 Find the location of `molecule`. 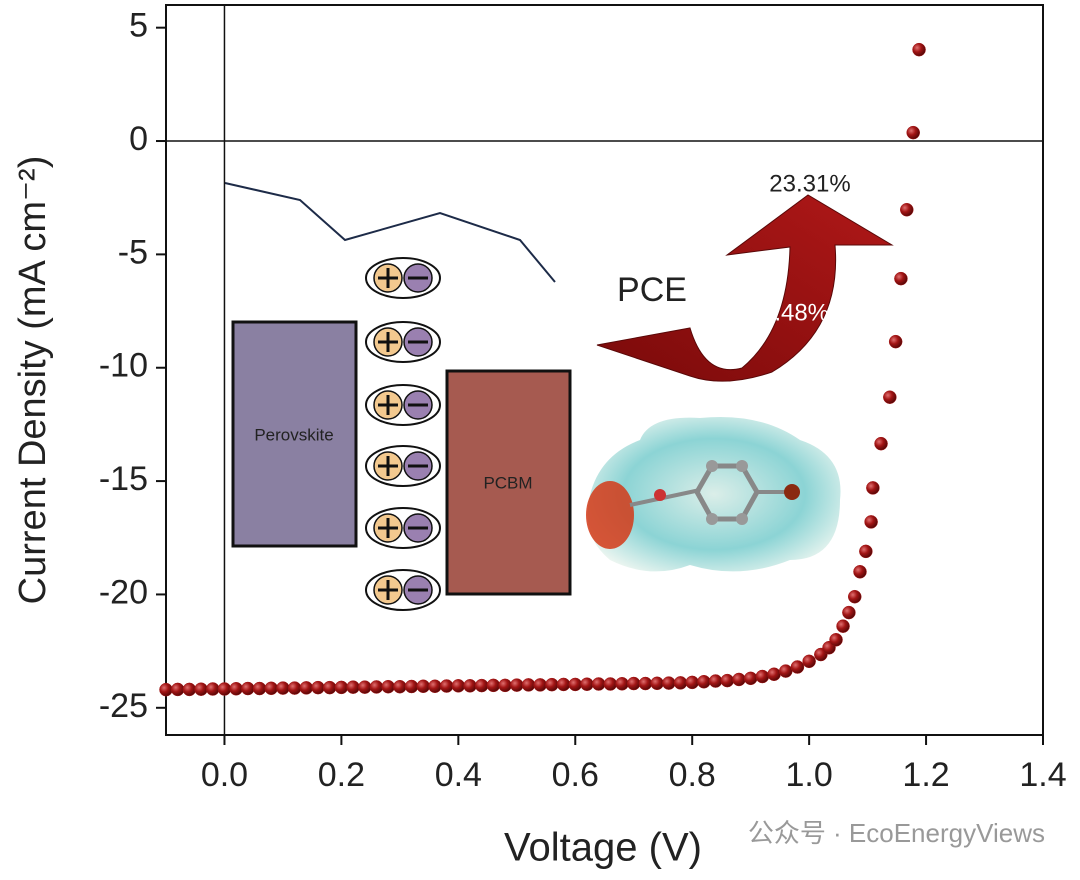

molecule is located at coordinates (713, 494).